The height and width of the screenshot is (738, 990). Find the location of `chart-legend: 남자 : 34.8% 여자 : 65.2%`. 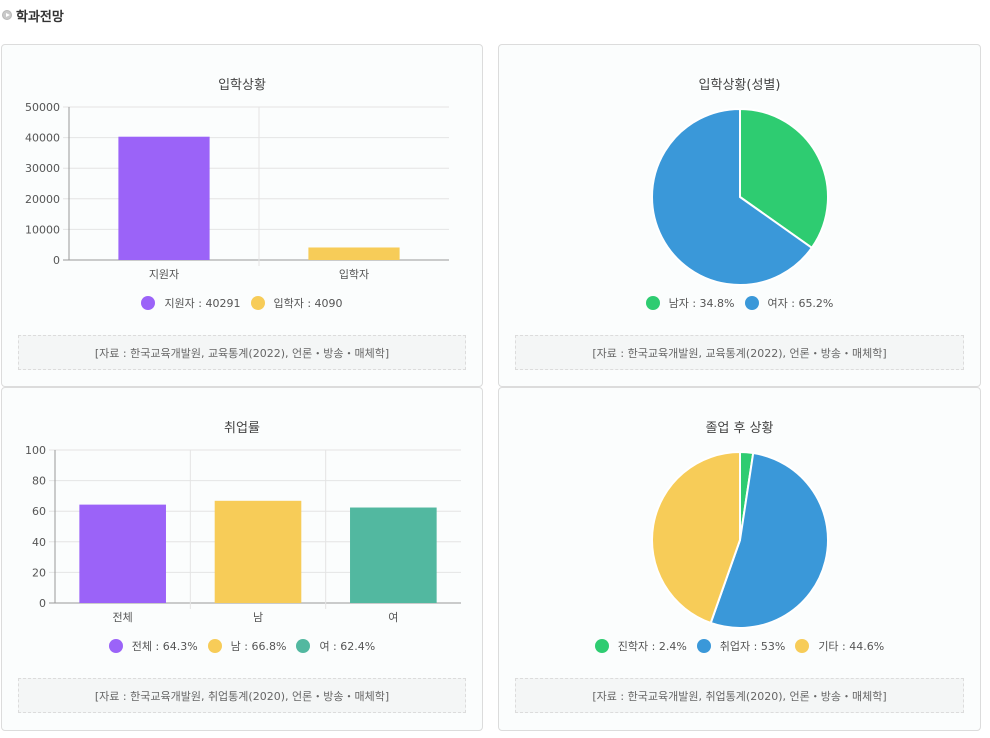

chart-legend: 남자 : 34.8% 여자 : 65.2% is located at coordinates (739, 303).